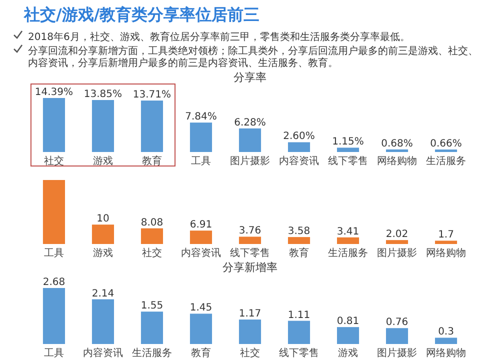 Image resolution: width=500 pixels, height=362 pixels. I want to click on chart-title: 分享率, so click(250, 77).